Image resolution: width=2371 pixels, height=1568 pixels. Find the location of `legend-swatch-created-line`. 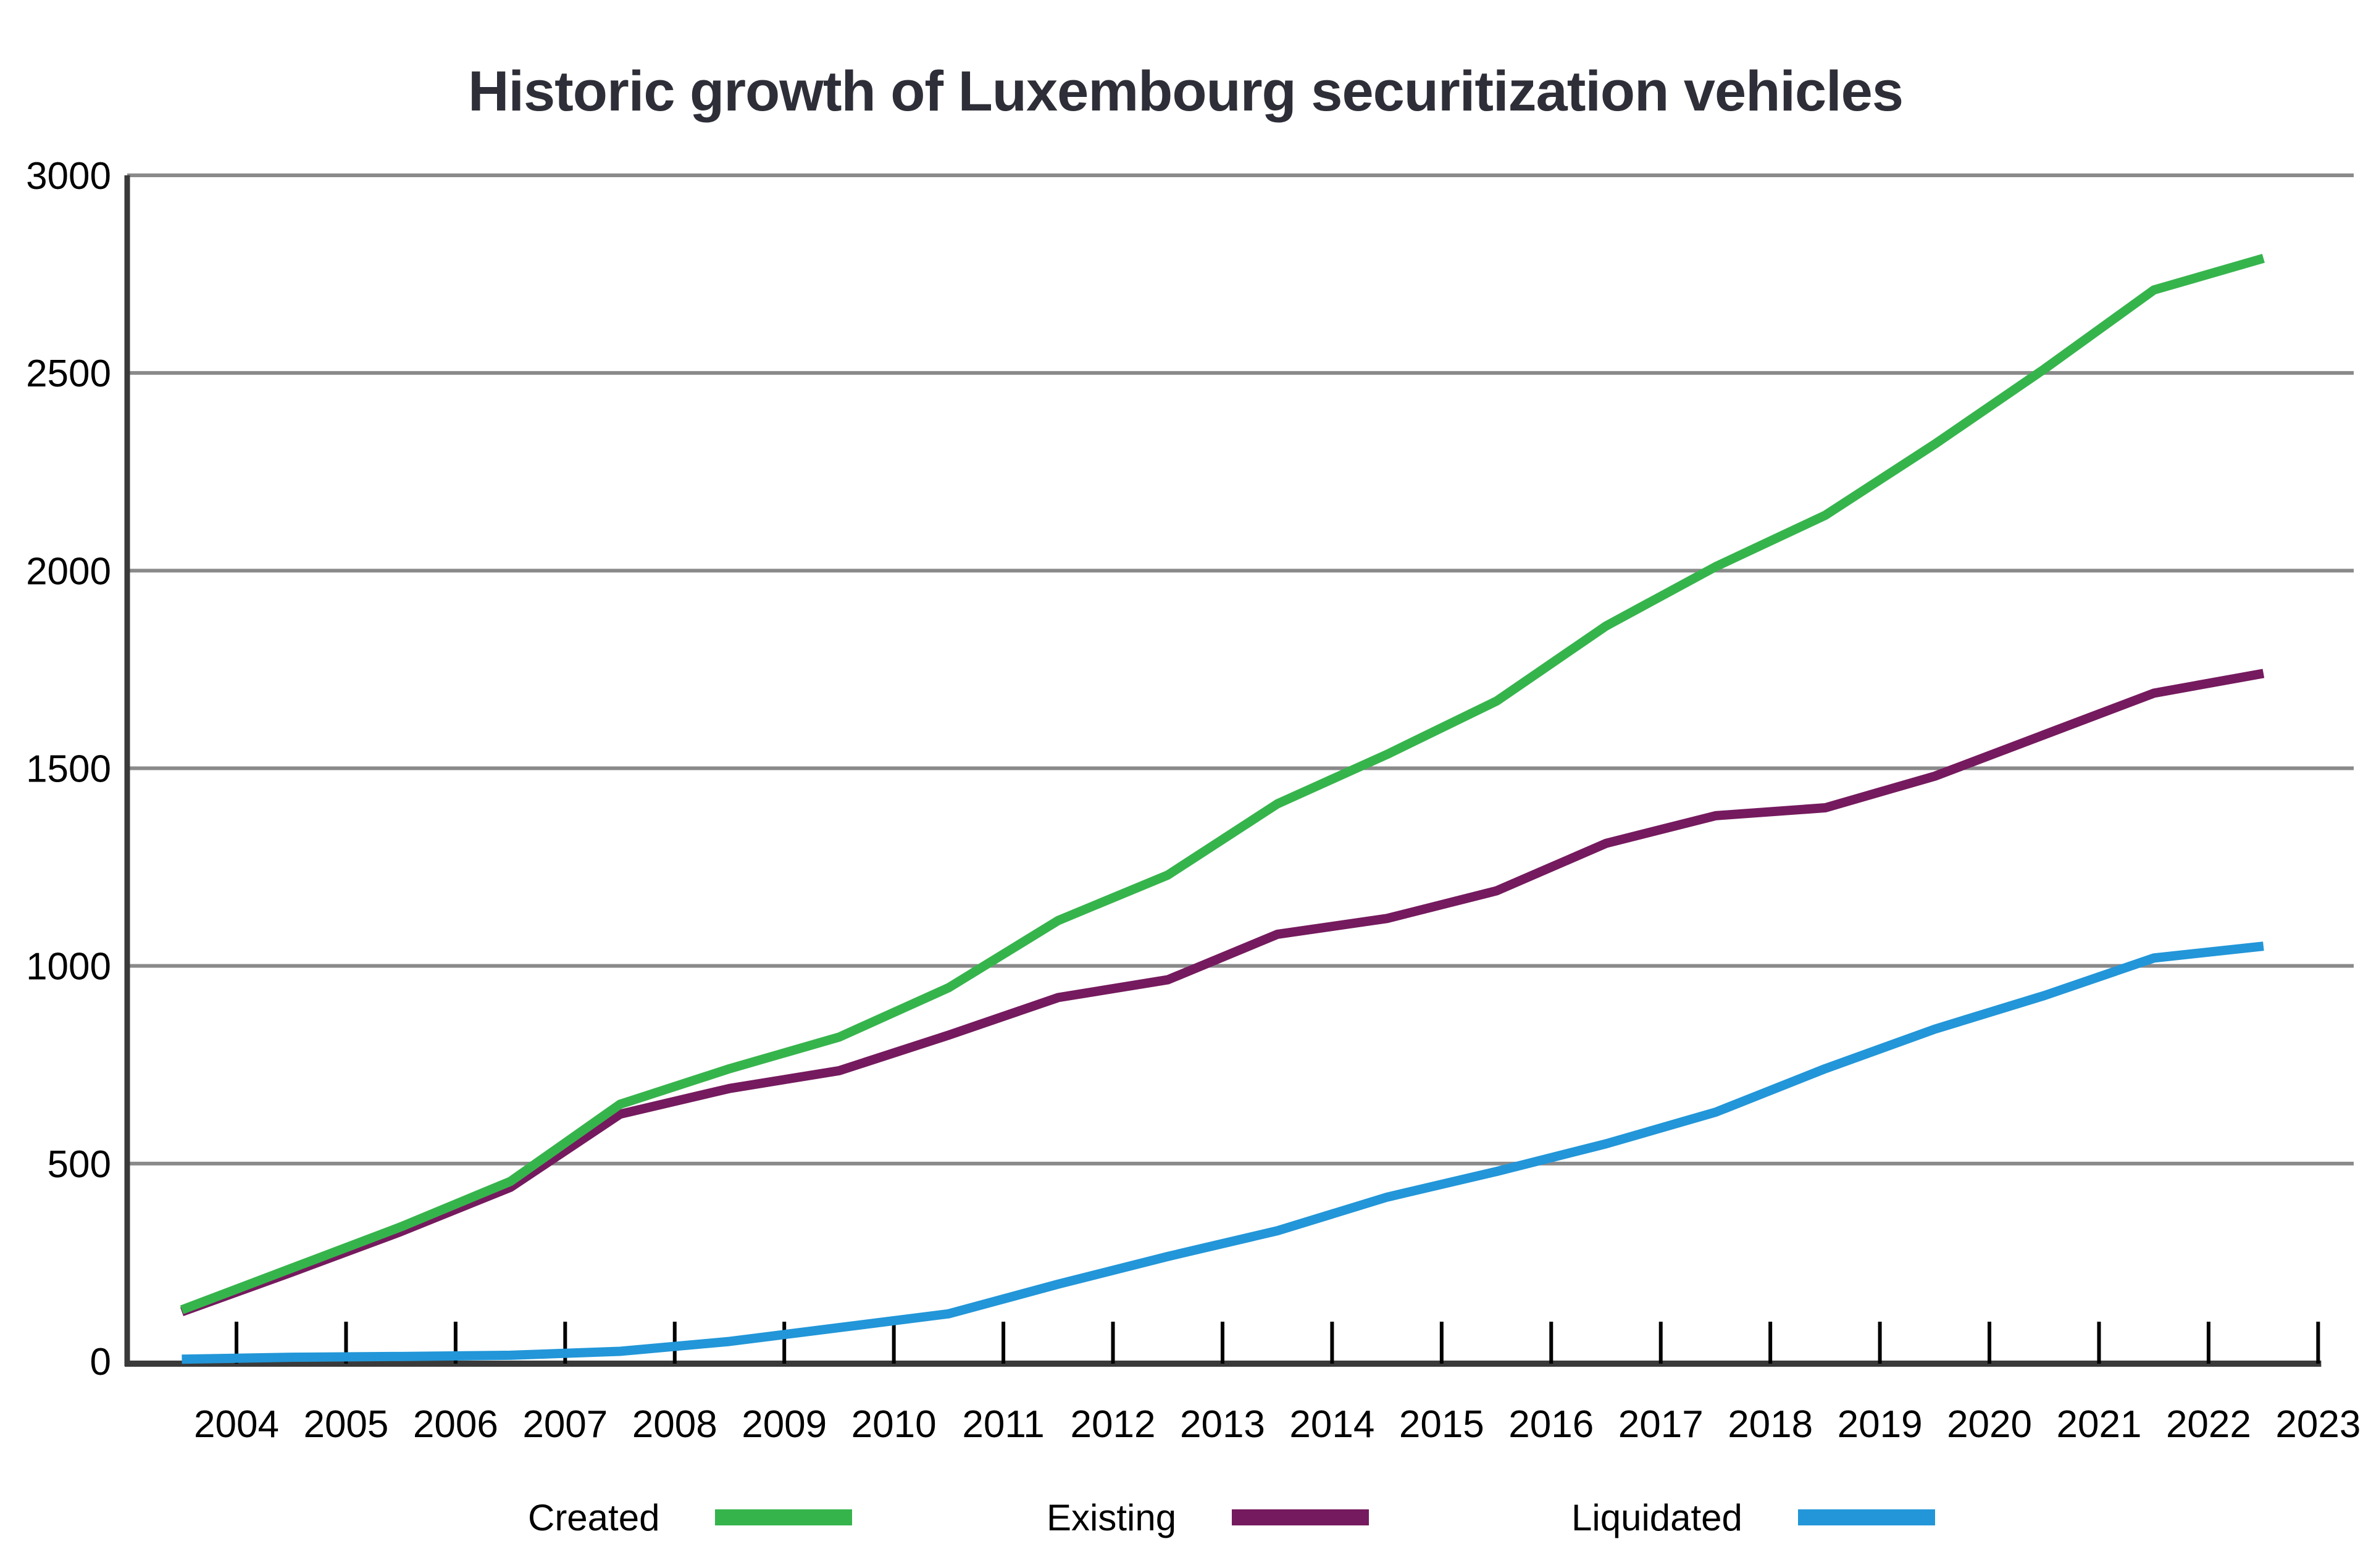

legend-swatch-created-line is located at coordinates (784, 1517).